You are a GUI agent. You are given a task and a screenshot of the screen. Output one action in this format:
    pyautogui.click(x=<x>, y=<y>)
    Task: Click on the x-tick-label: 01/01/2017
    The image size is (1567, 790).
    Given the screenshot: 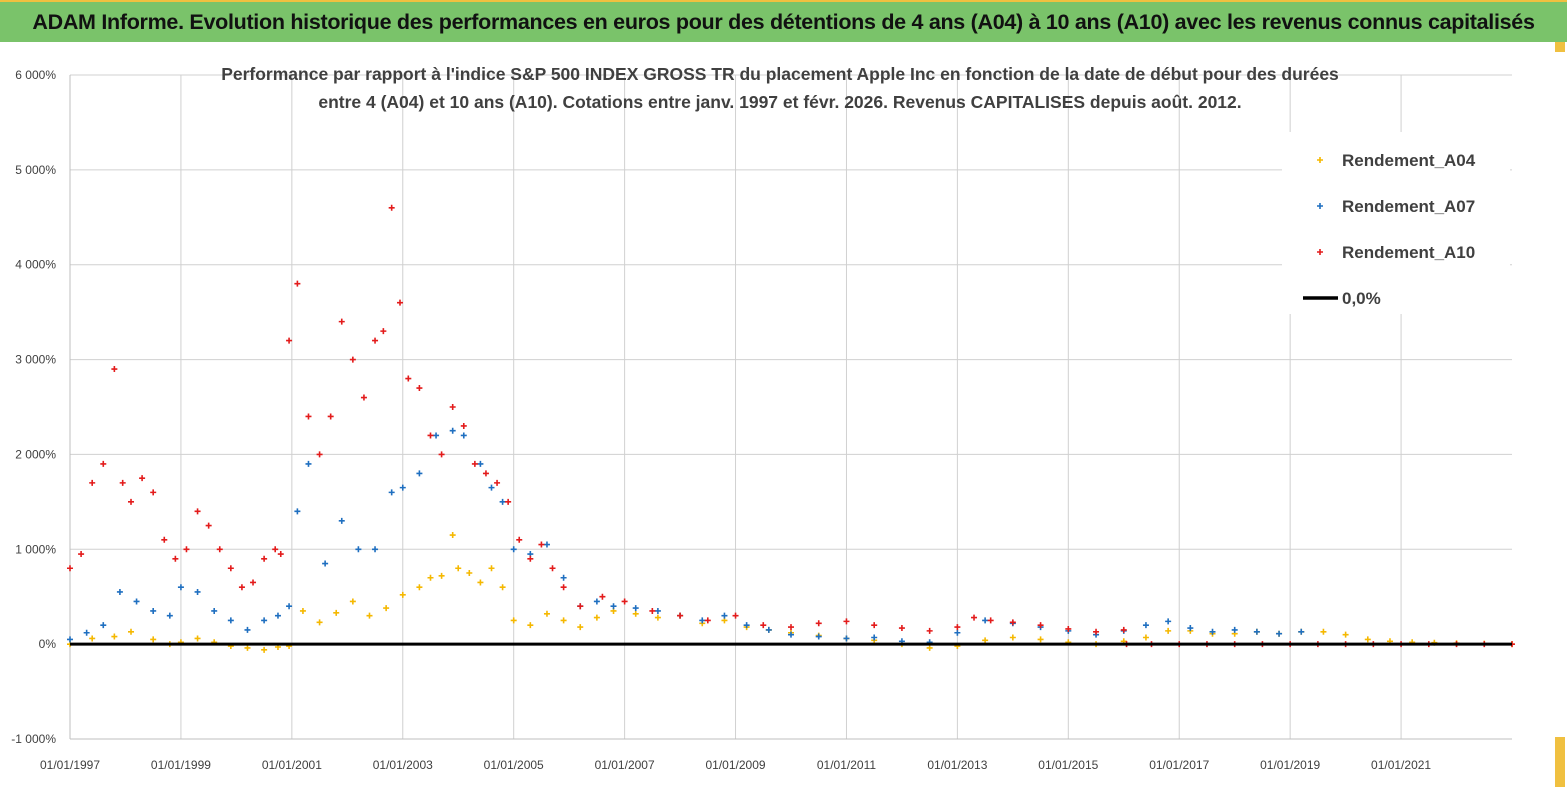 What is the action you would take?
    pyautogui.click(x=1179, y=765)
    